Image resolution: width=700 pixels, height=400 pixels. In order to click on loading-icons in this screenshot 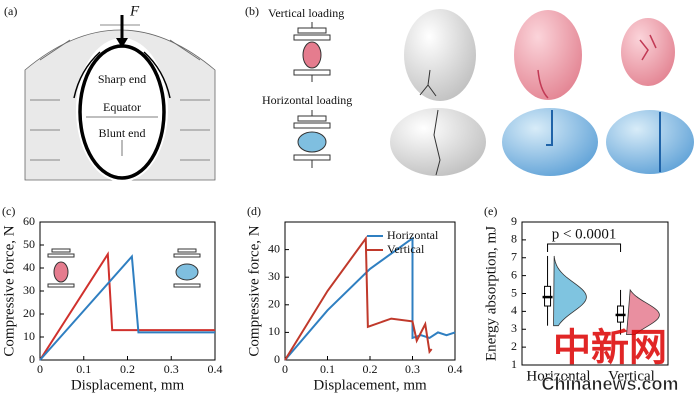, I will do `click(312, 95)`.